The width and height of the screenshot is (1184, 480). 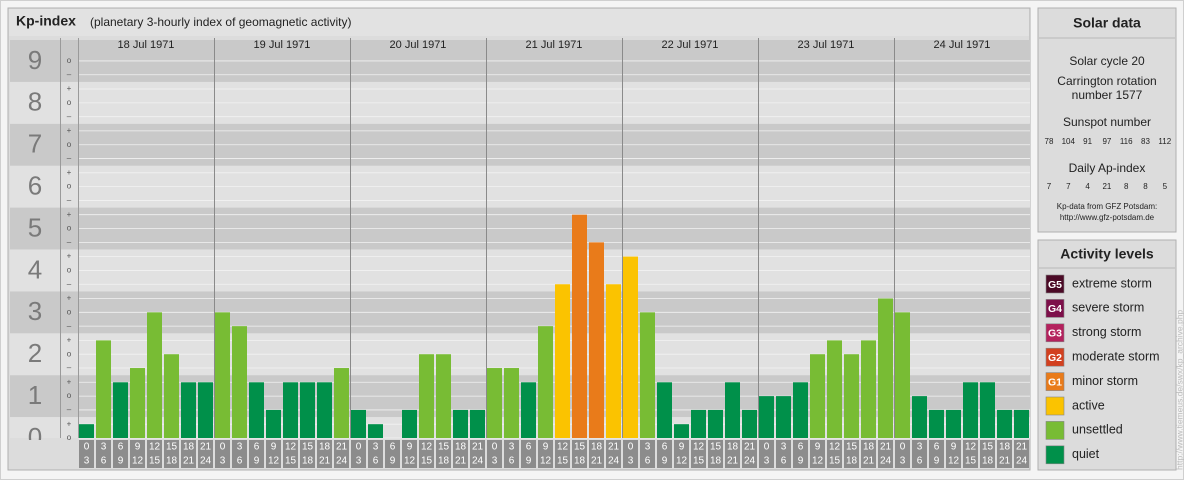 I want to click on x-tick-label: 24, so click(x=886, y=461).